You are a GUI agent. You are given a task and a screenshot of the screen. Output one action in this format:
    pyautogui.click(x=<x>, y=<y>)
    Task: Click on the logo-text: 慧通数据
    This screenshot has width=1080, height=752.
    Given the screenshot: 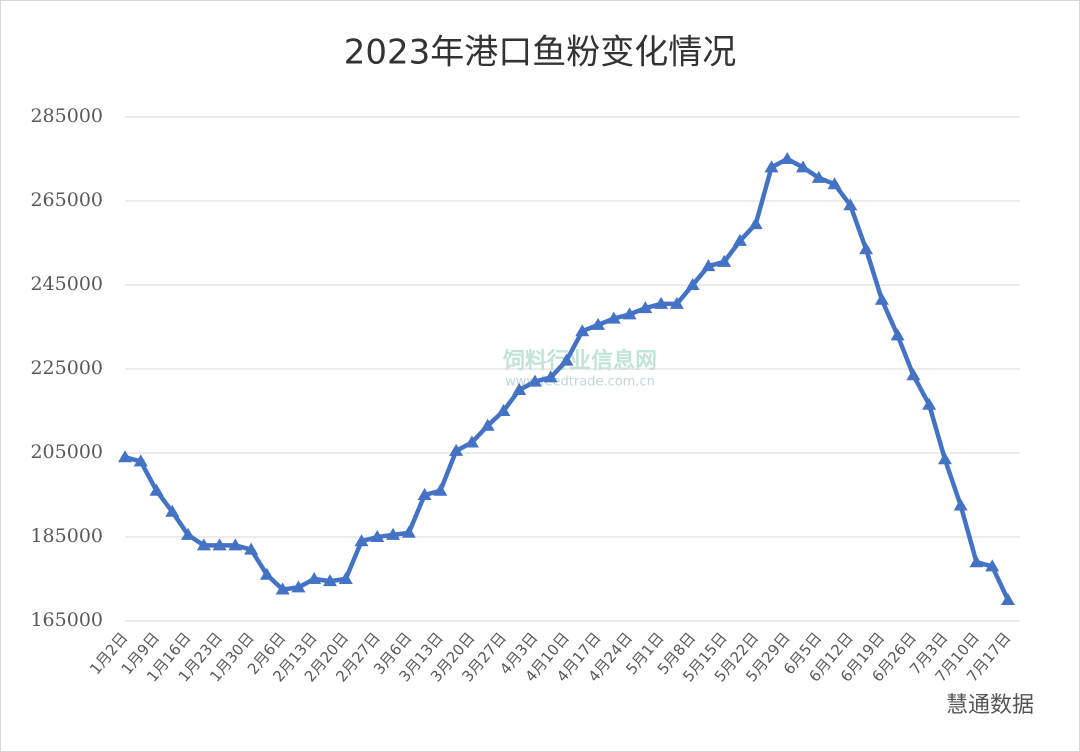 What is the action you would take?
    pyautogui.click(x=990, y=705)
    